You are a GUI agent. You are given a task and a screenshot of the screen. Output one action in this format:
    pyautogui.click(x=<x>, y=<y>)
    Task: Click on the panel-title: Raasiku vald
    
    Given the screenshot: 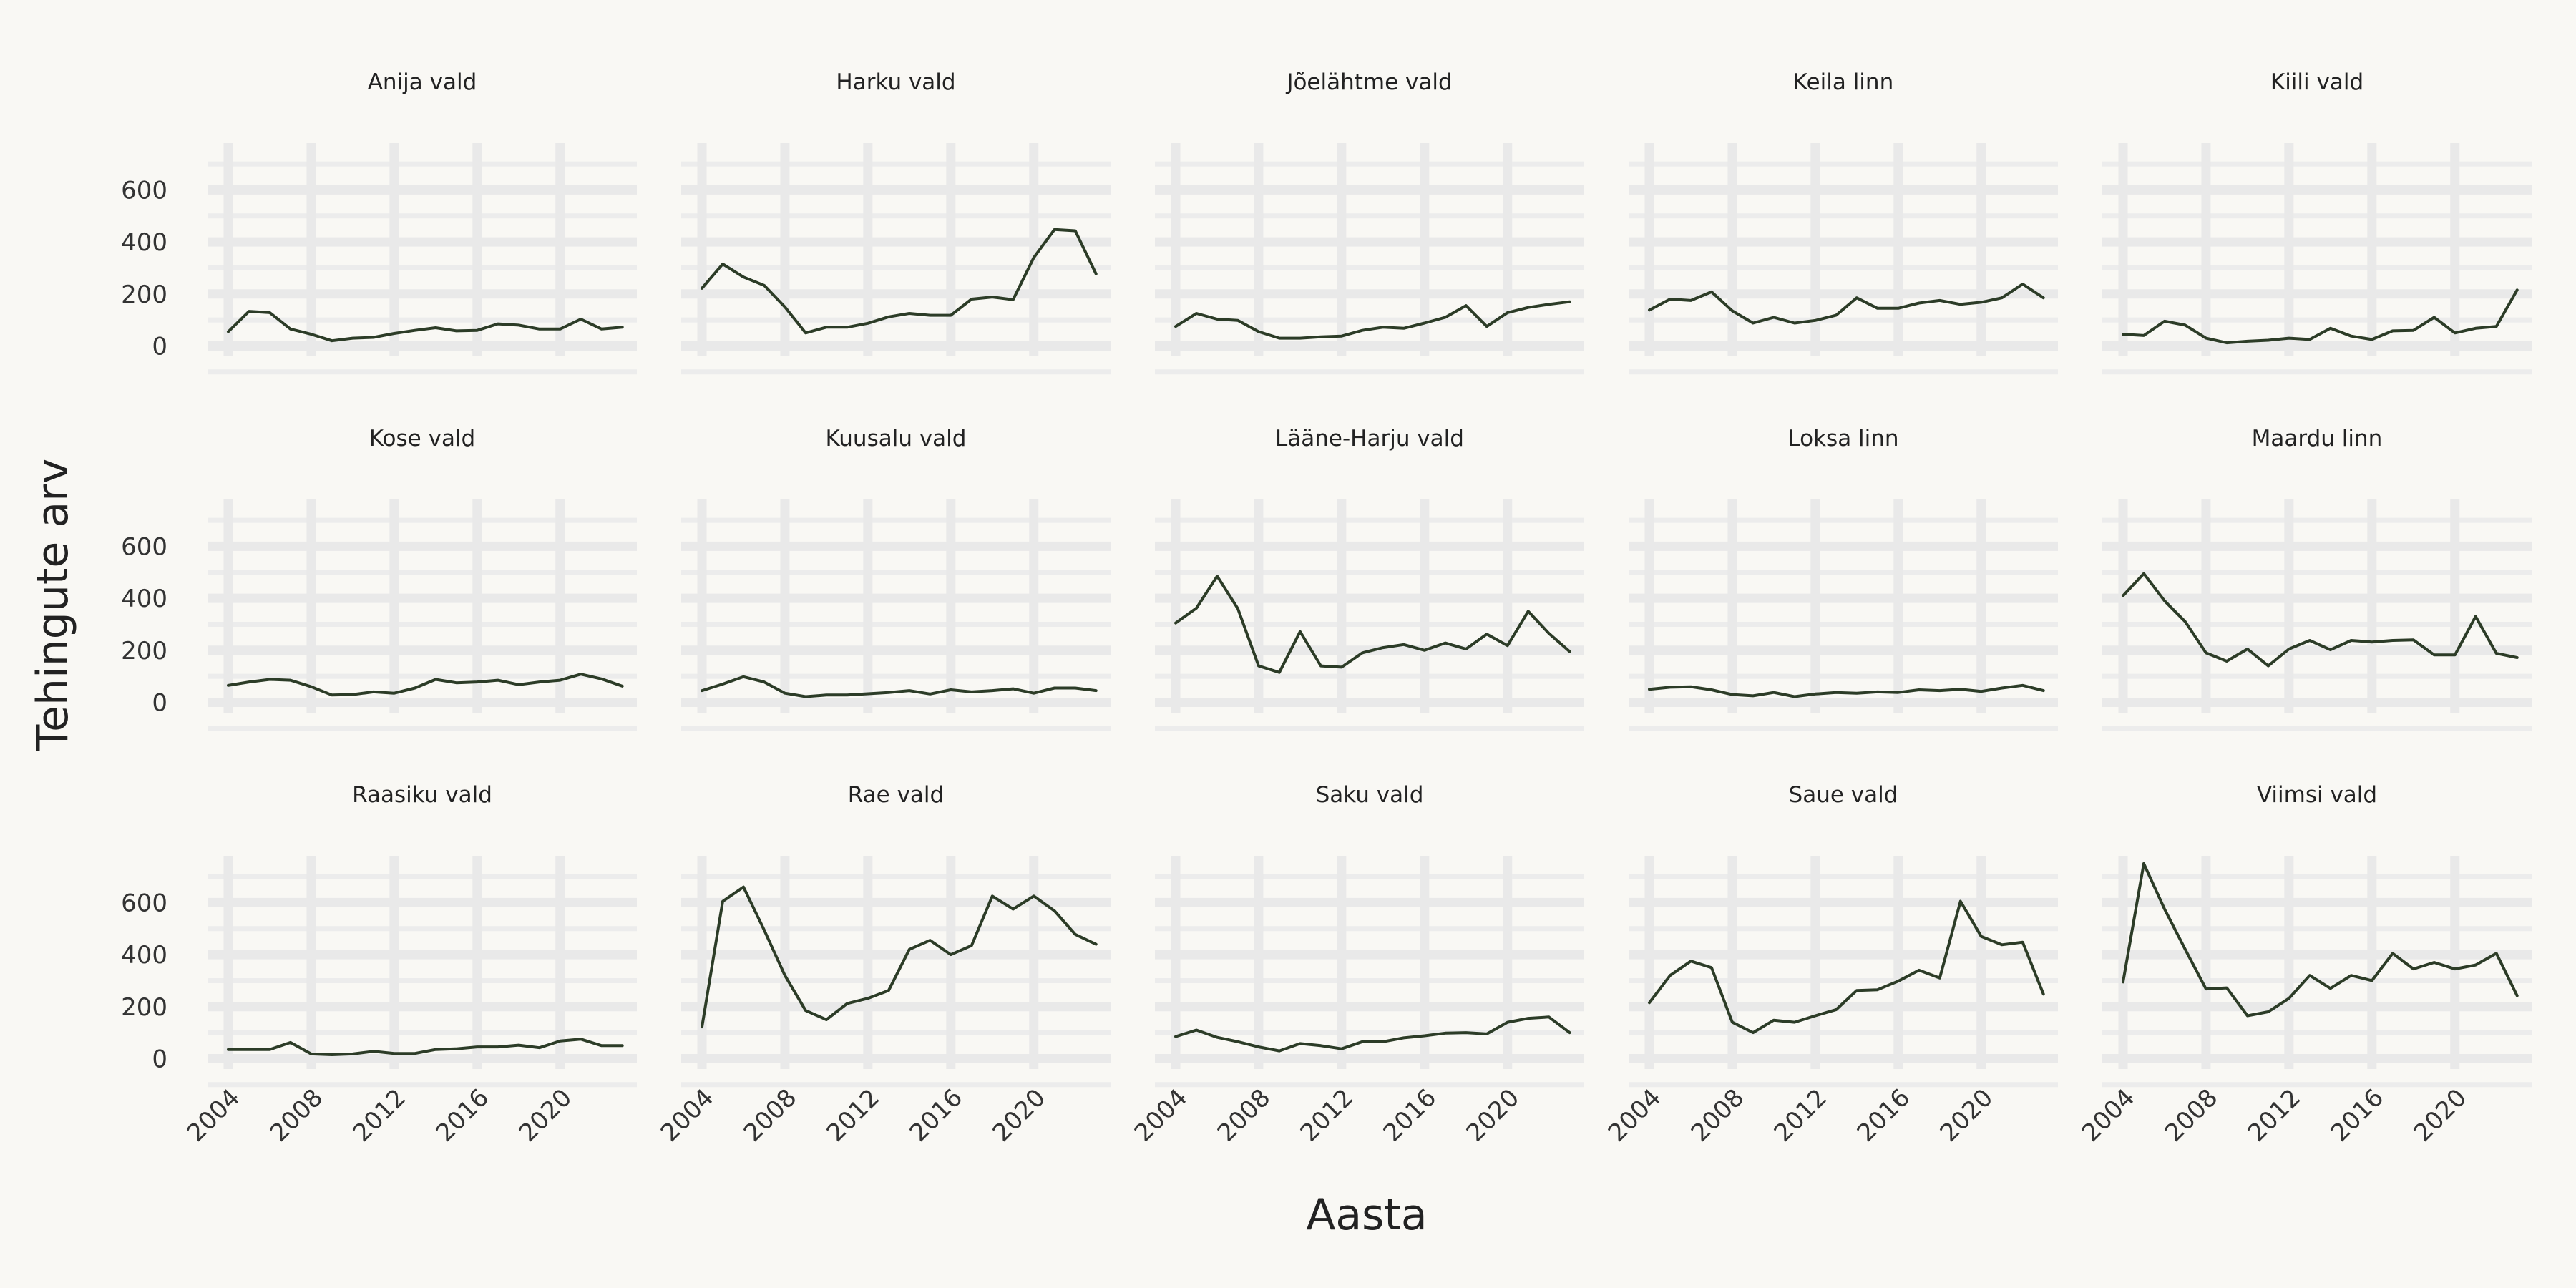 What is the action you would take?
    pyautogui.click(x=422, y=795)
    